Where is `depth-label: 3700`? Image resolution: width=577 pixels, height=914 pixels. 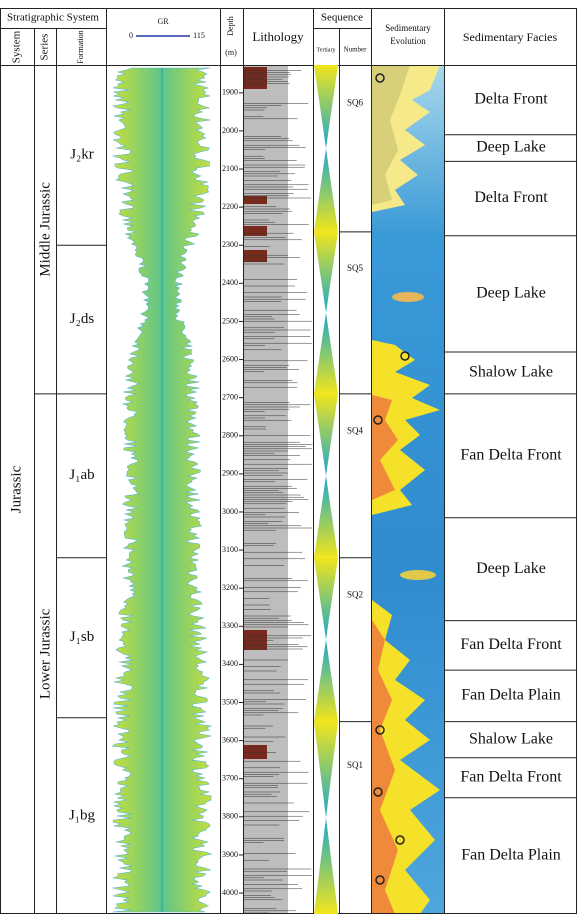
depth-label: 3700 is located at coordinates (230, 778).